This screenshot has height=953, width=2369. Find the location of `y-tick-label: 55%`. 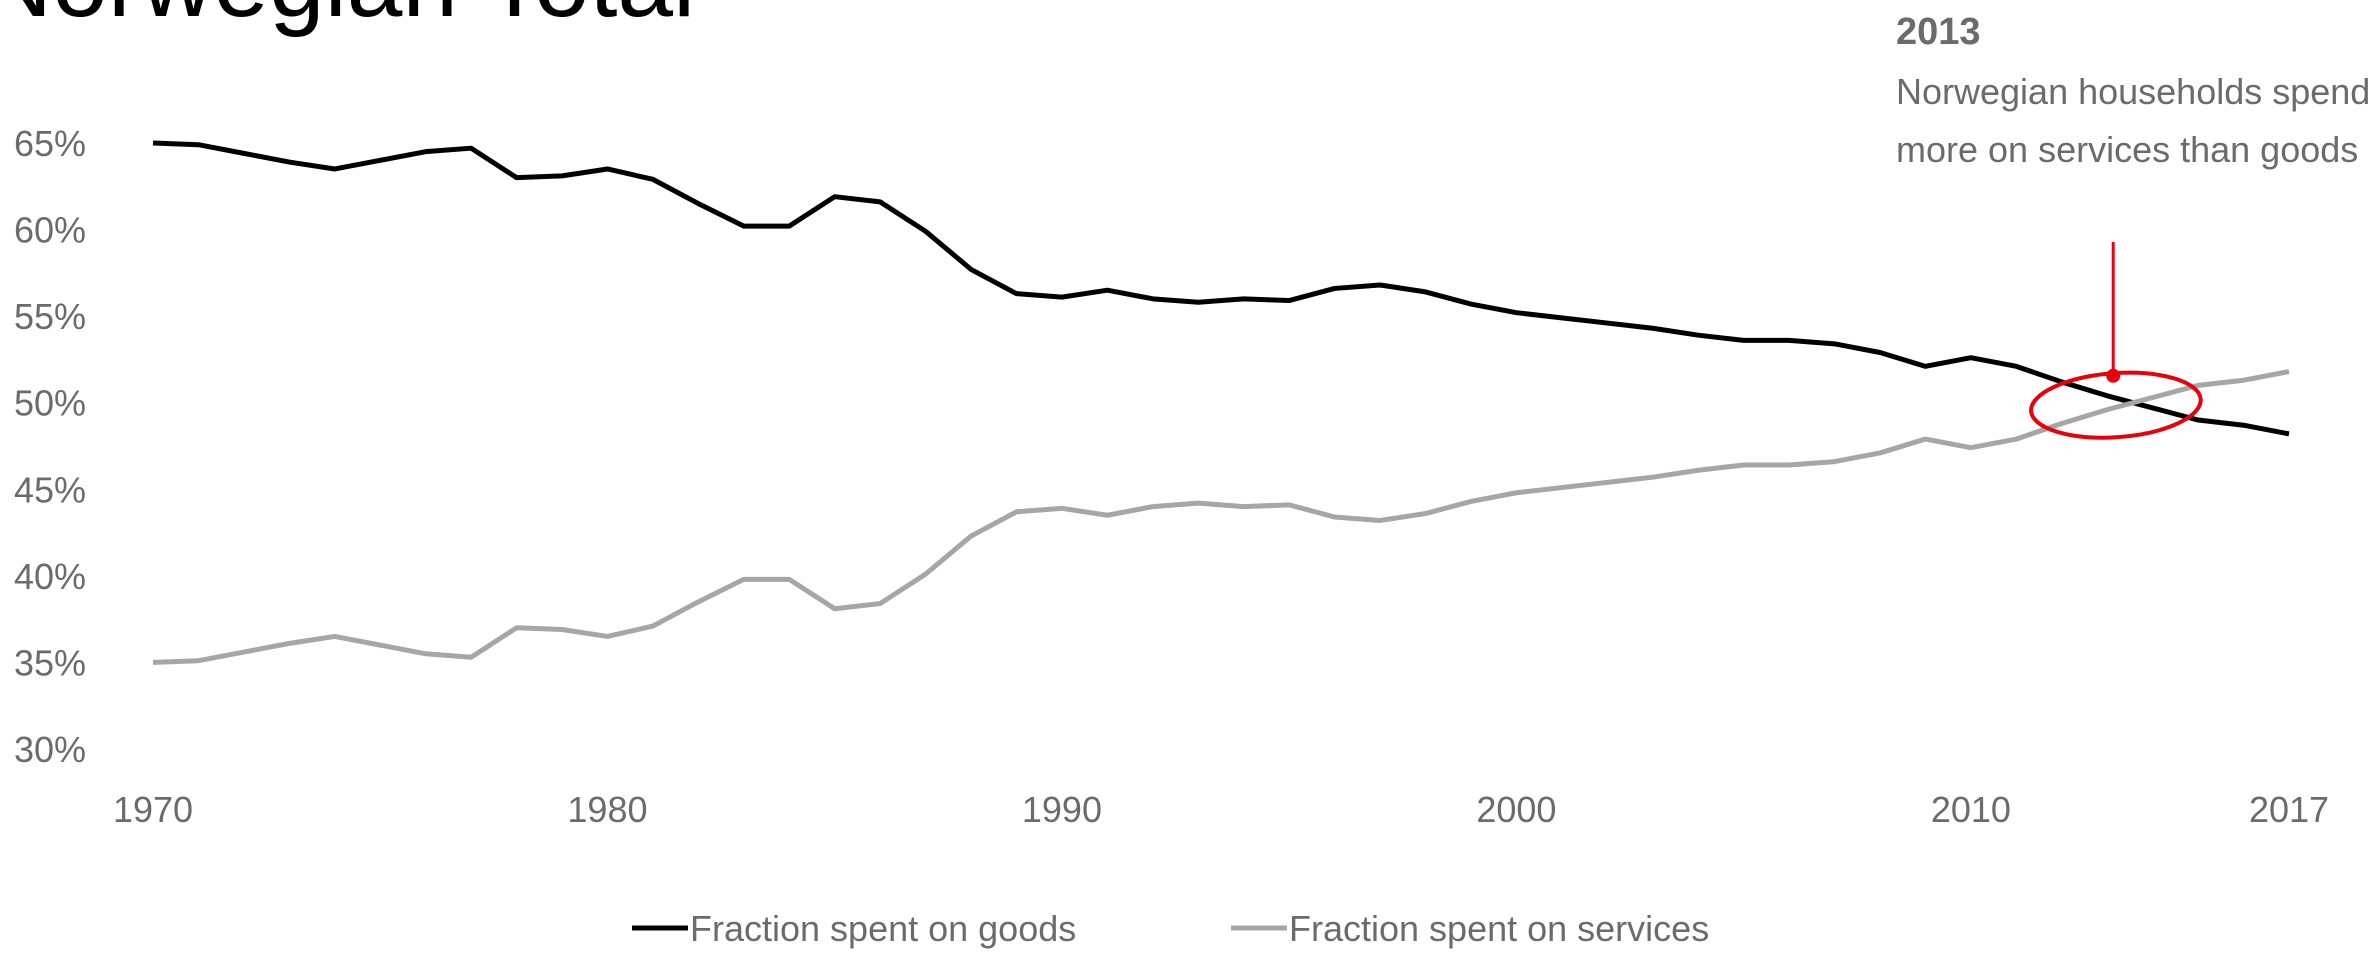

y-tick-label: 55% is located at coordinates (50, 316).